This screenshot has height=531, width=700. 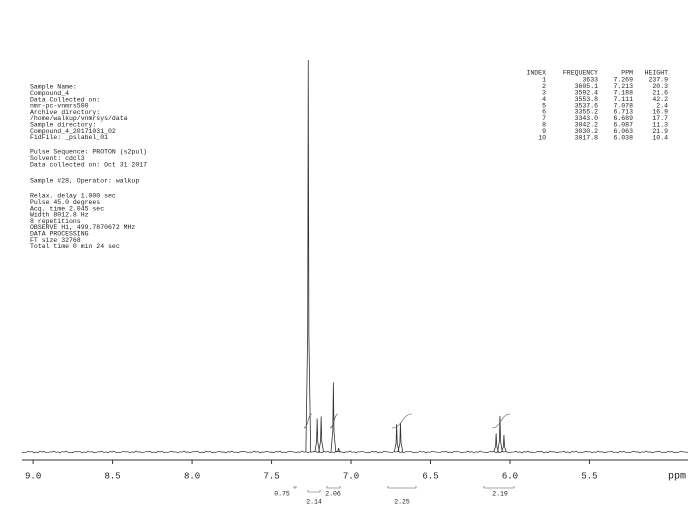 I want to click on table-cell: 3017.8, so click(x=587, y=137).